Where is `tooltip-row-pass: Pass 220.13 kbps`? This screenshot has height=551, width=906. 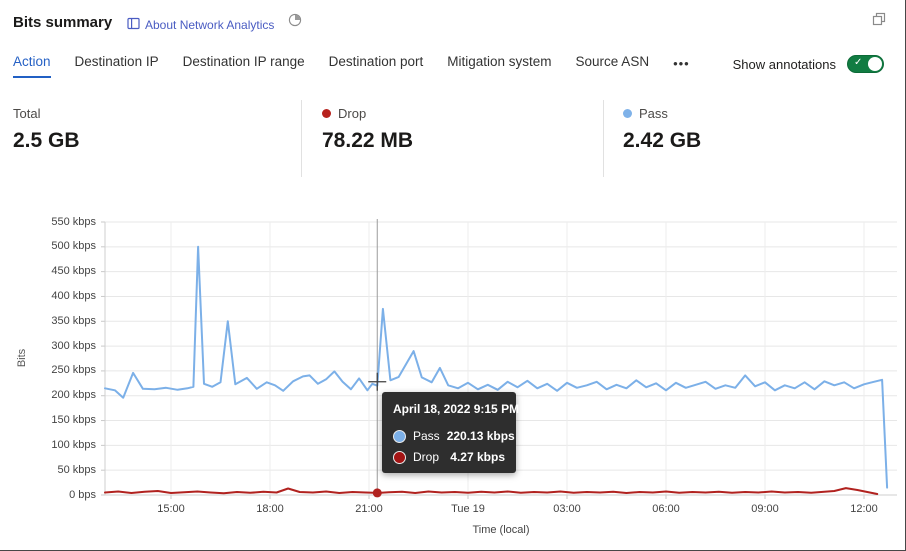
tooltip-row-pass: Pass 220.13 kbps is located at coordinates (454, 436).